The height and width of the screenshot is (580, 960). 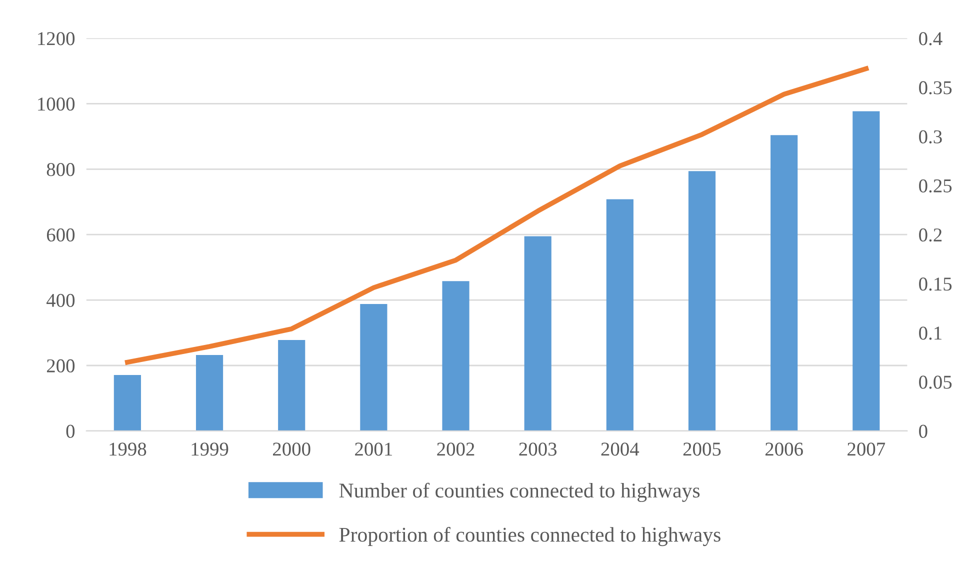 I want to click on x-tick-label: 2005, so click(x=702, y=449).